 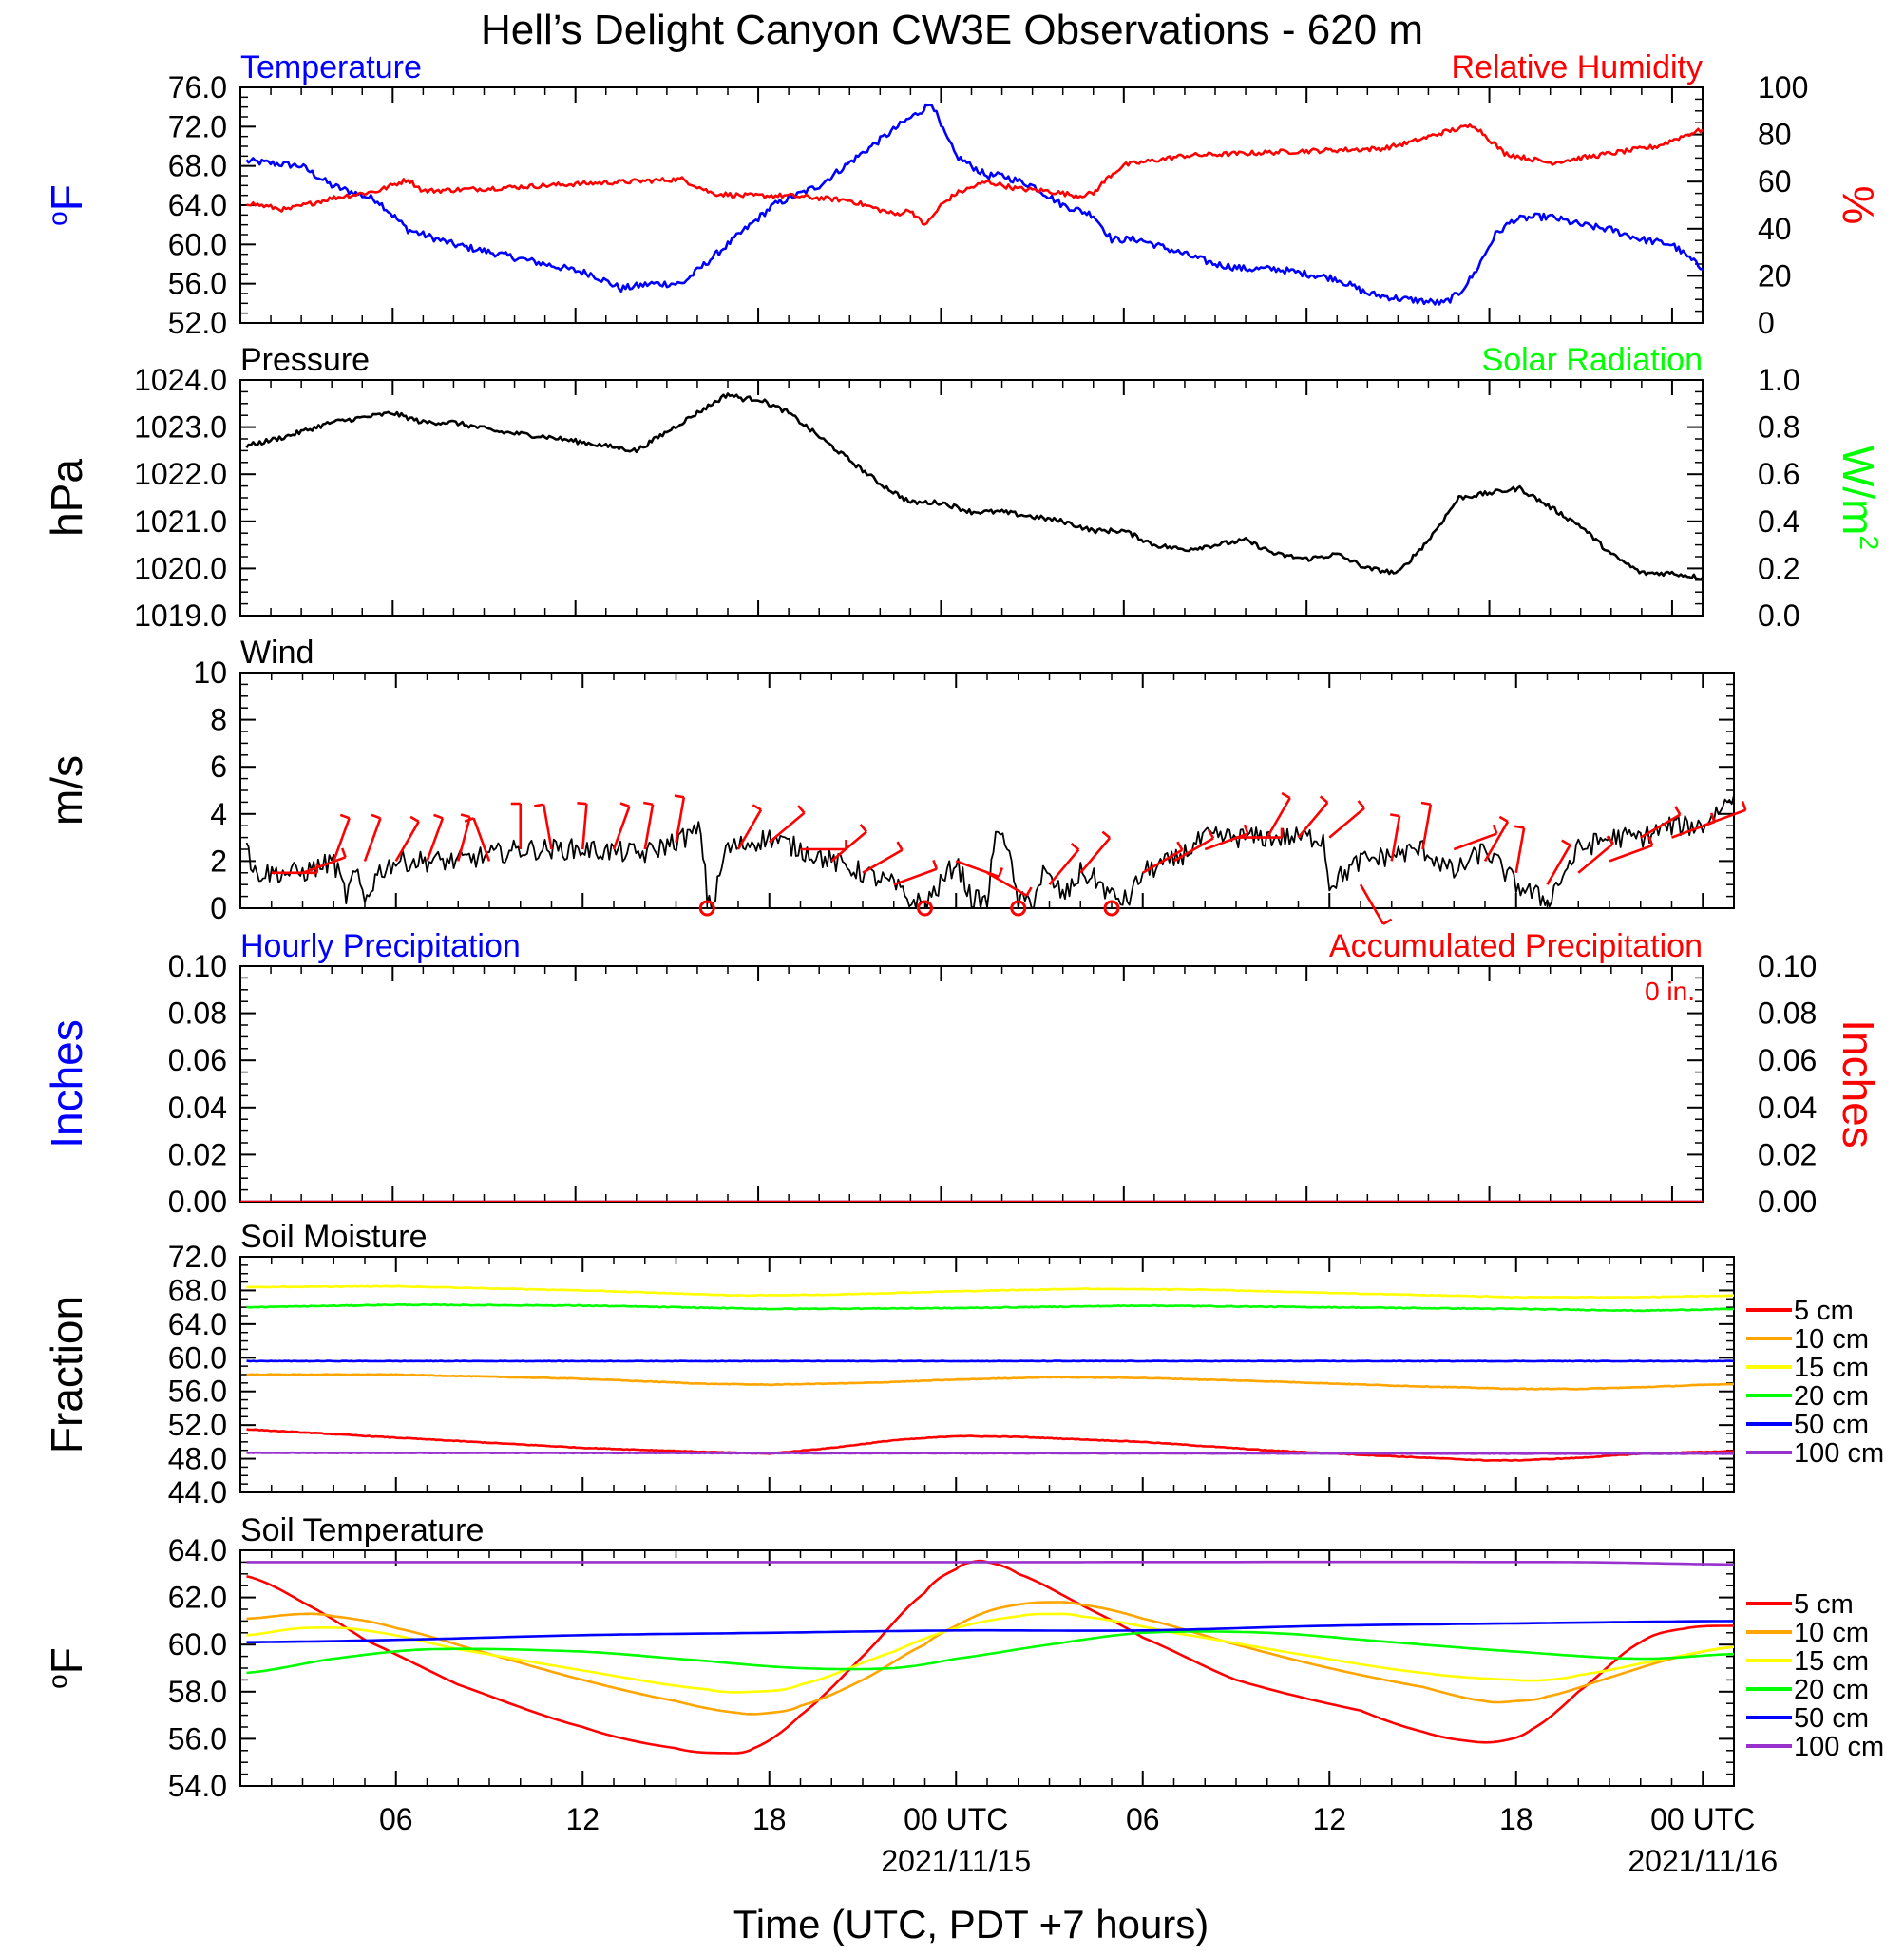 I want to click on series-line-20-cm, so click(x=990, y=1652).